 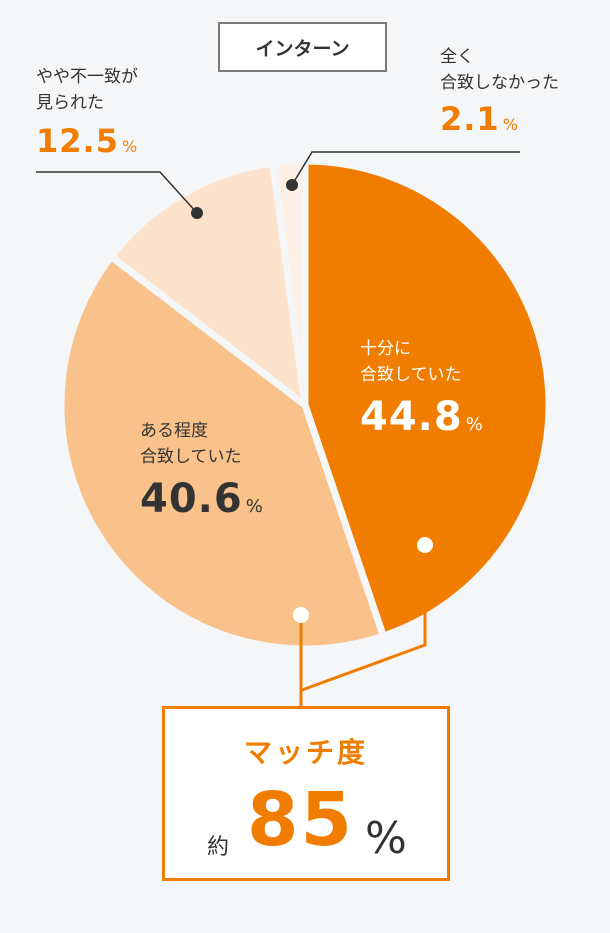 I want to click on leader-line-no-match, so click(x=405, y=168).